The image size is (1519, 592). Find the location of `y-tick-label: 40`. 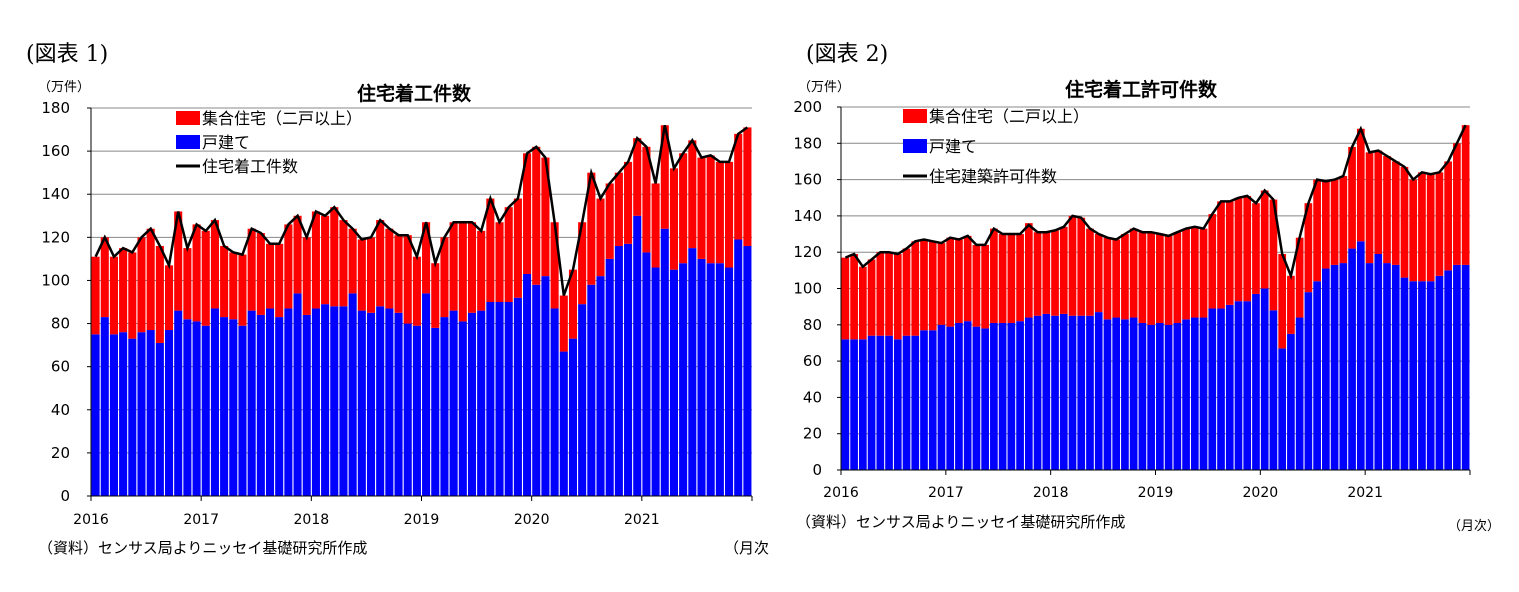

y-tick-label: 40 is located at coordinates (60, 410).